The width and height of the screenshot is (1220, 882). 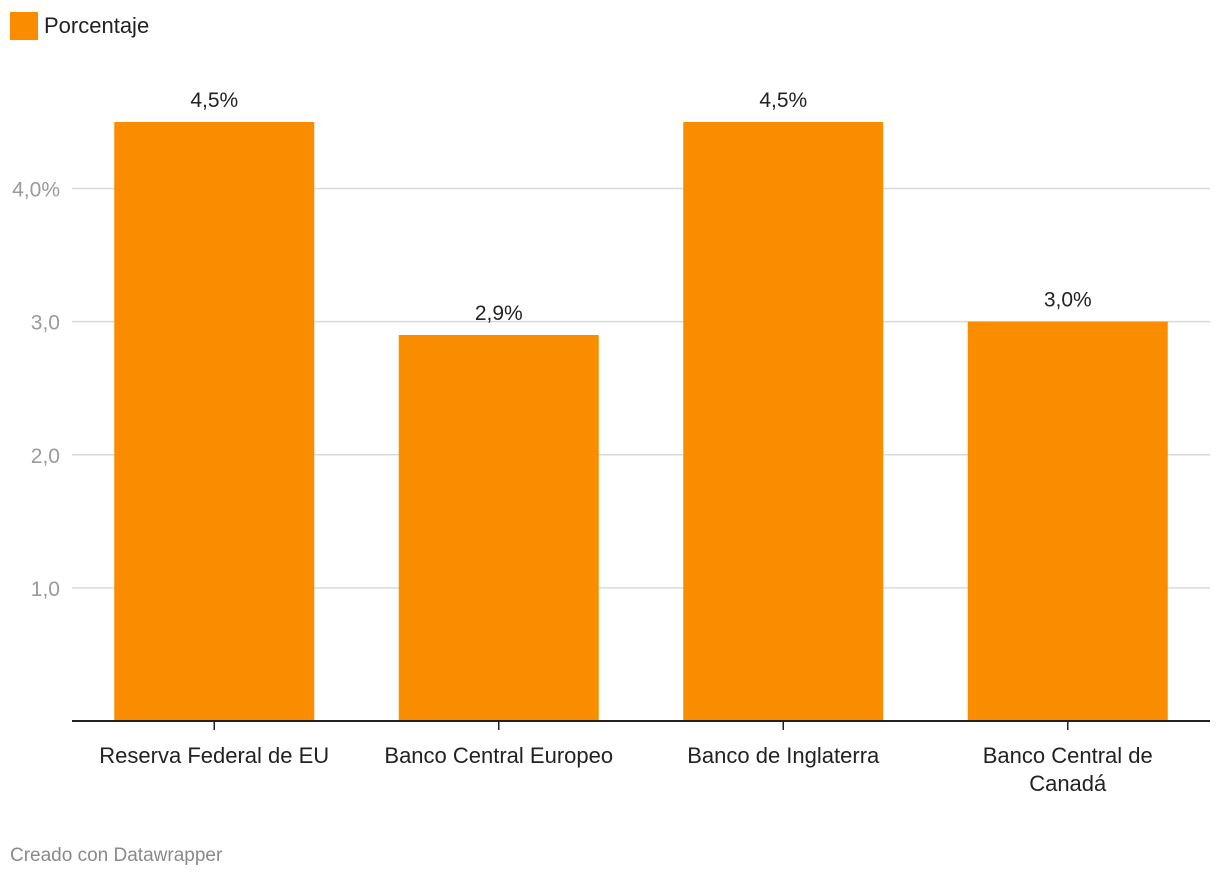 What do you see at coordinates (783, 755) in the screenshot?
I see `x-category-label: Banco de Inglaterra` at bounding box center [783, 755].